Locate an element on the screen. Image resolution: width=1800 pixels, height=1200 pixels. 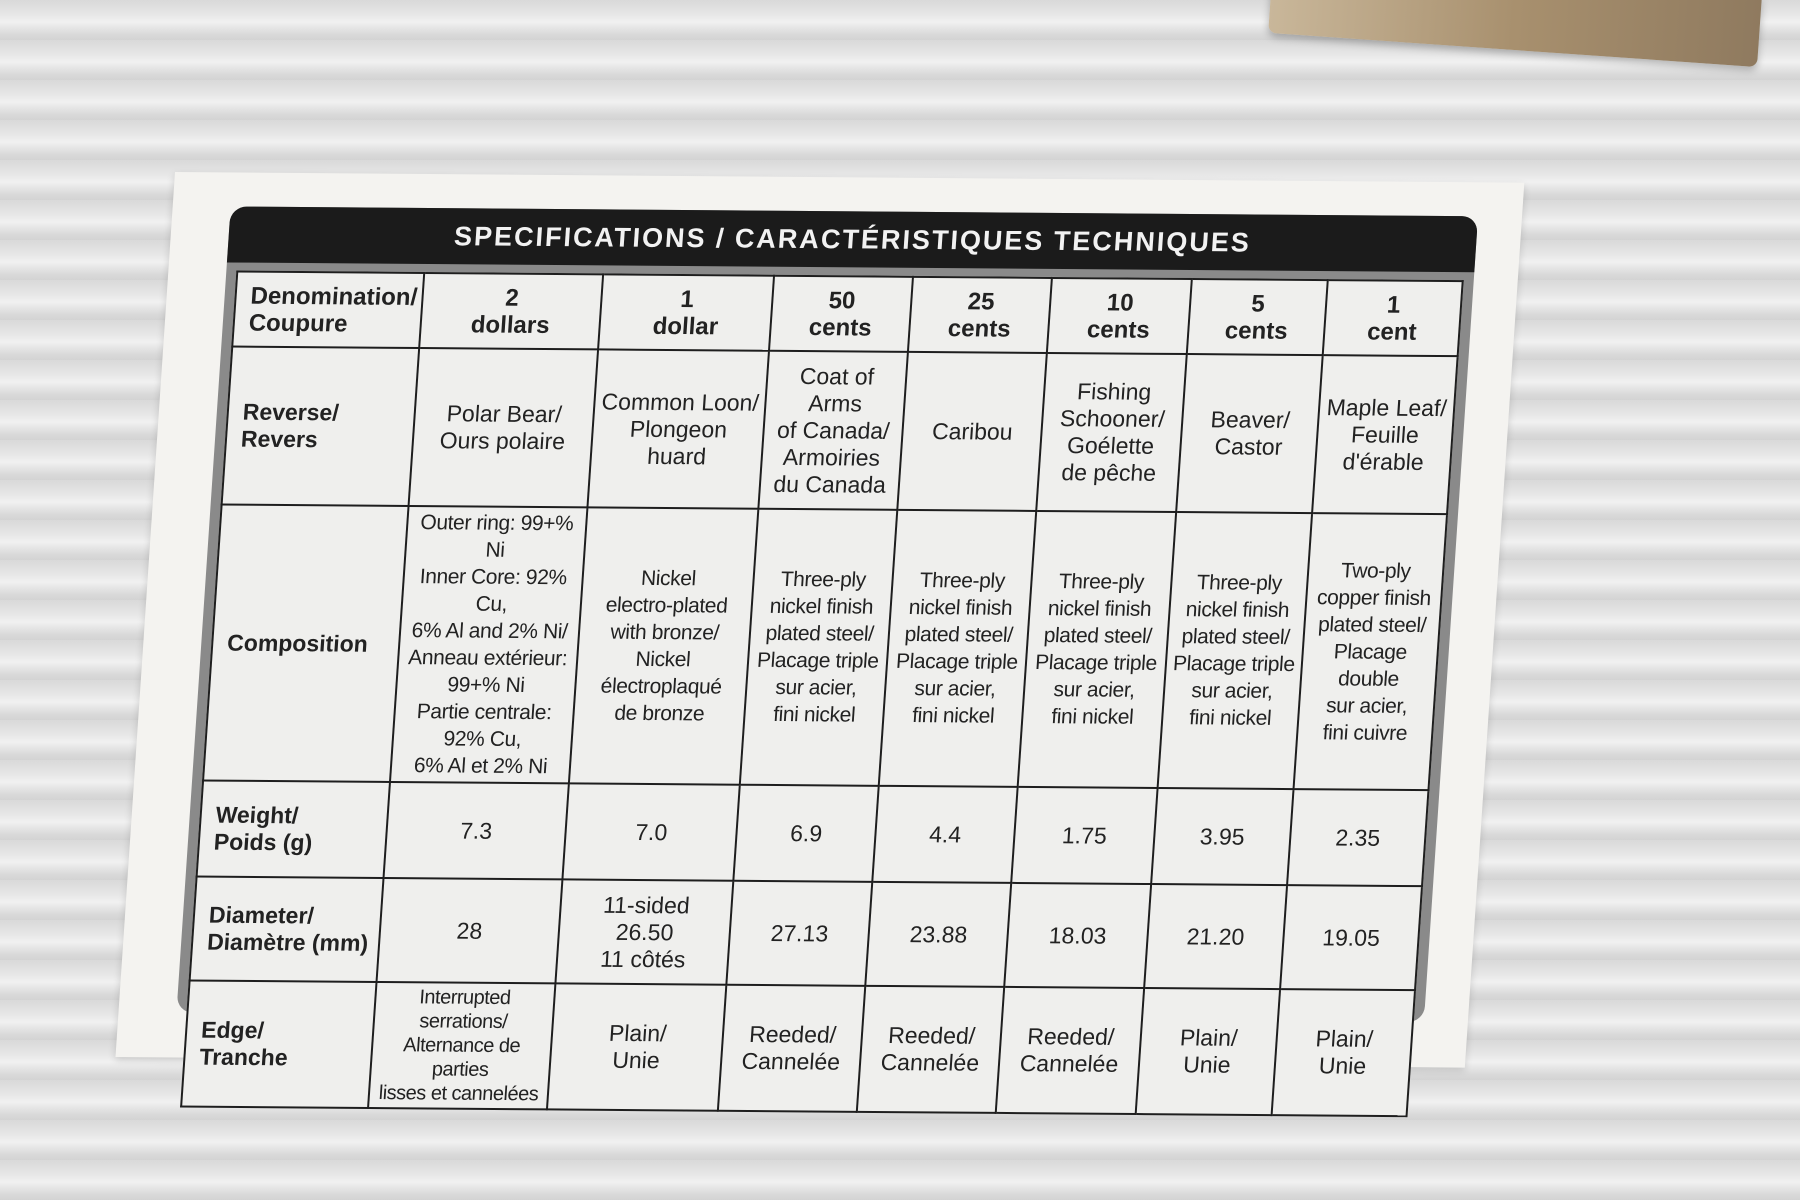
denomination-cell: 50 cents is located at coordinates (841, 313).